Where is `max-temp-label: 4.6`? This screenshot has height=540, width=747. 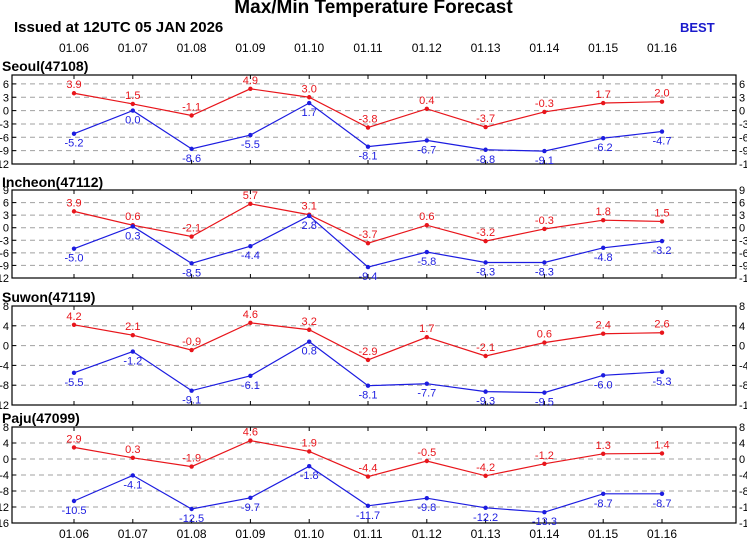
max-temp-label: 4.6 is located at coordinates (250, 433).